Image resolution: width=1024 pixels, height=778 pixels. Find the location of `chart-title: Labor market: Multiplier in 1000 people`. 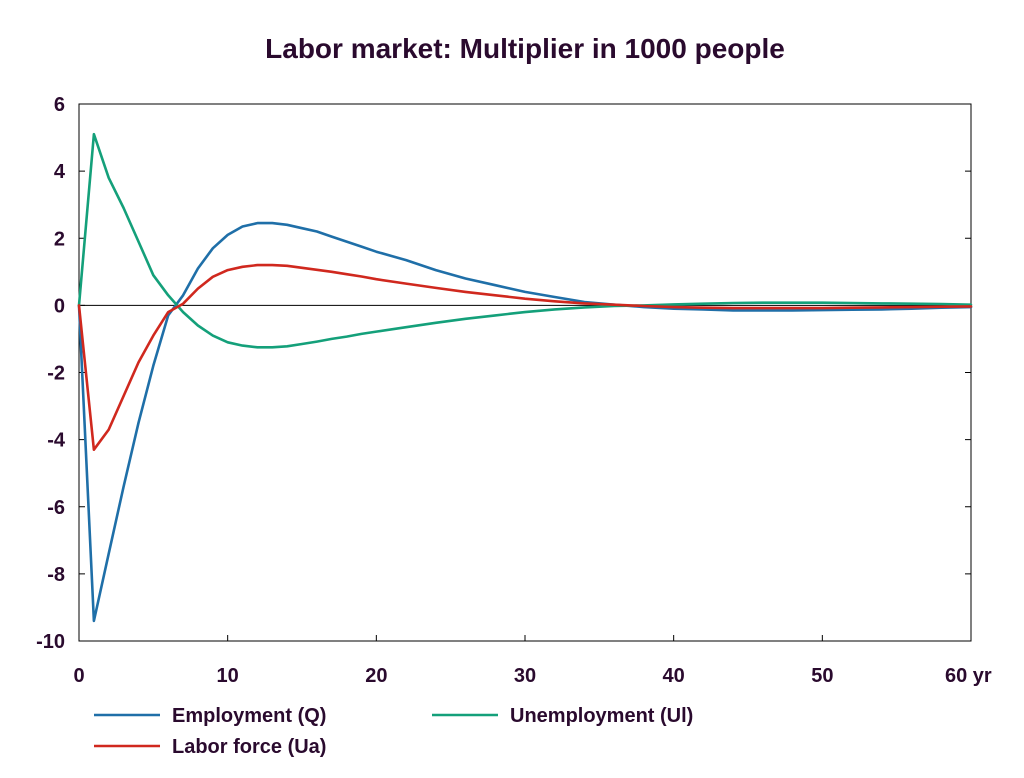

chart-title: Labor market: Multiplier in 1000 people is located at coordinates (525, 48).